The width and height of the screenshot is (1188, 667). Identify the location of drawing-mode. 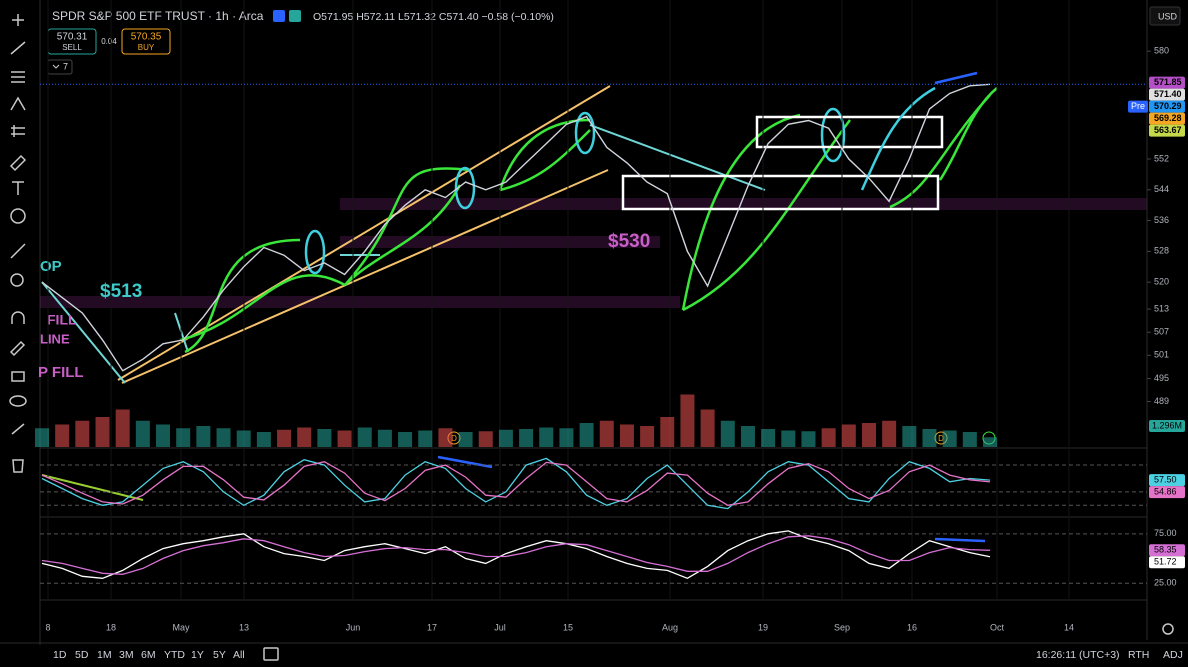
(17, 348).